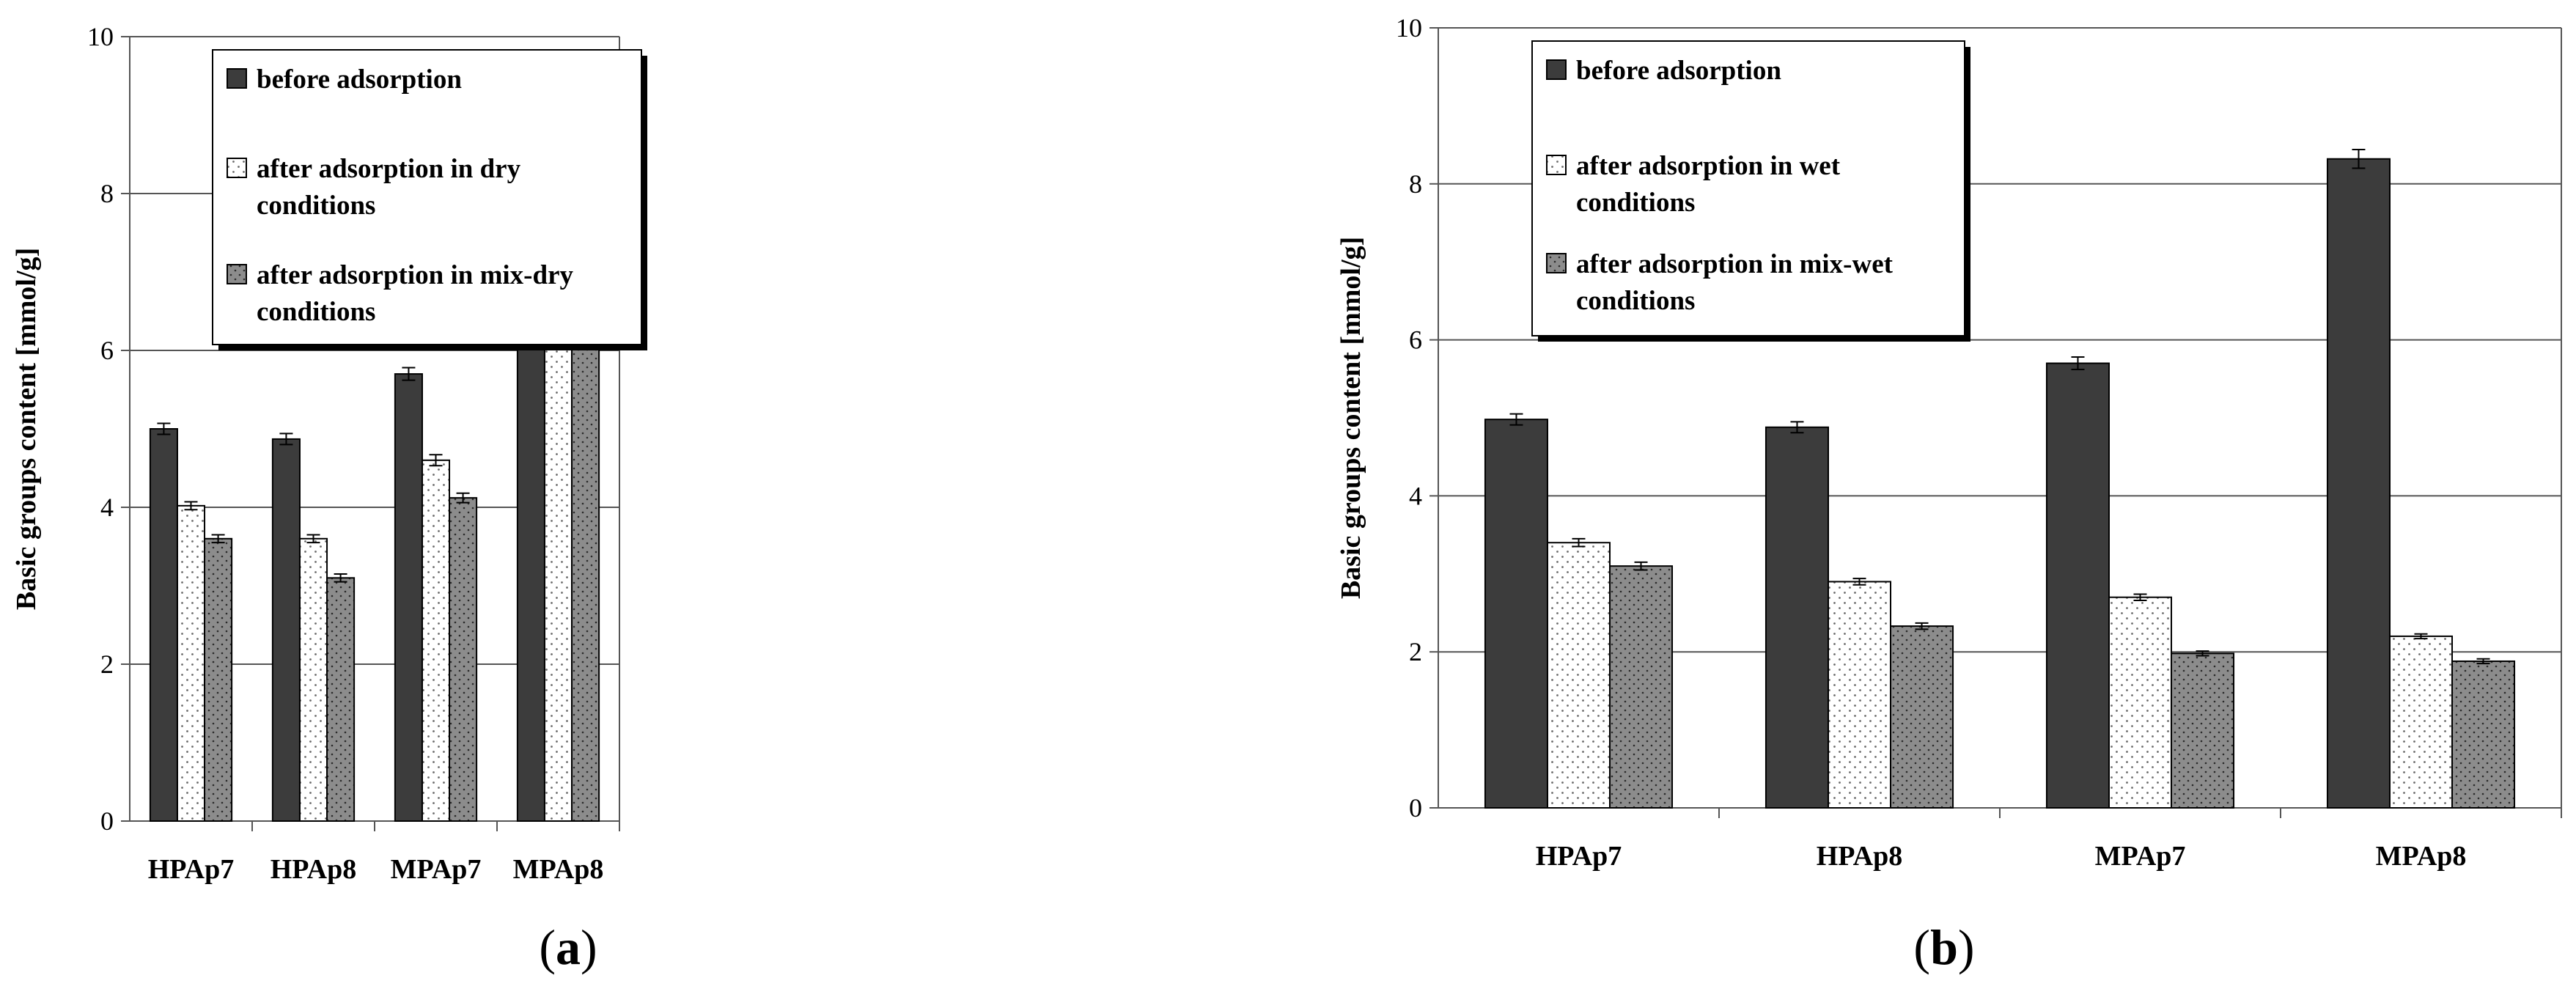  Describe the element at coordinates (1735, 264) in the screenshot. I see `legend-label: after adsorption in mix-wet` at that location.